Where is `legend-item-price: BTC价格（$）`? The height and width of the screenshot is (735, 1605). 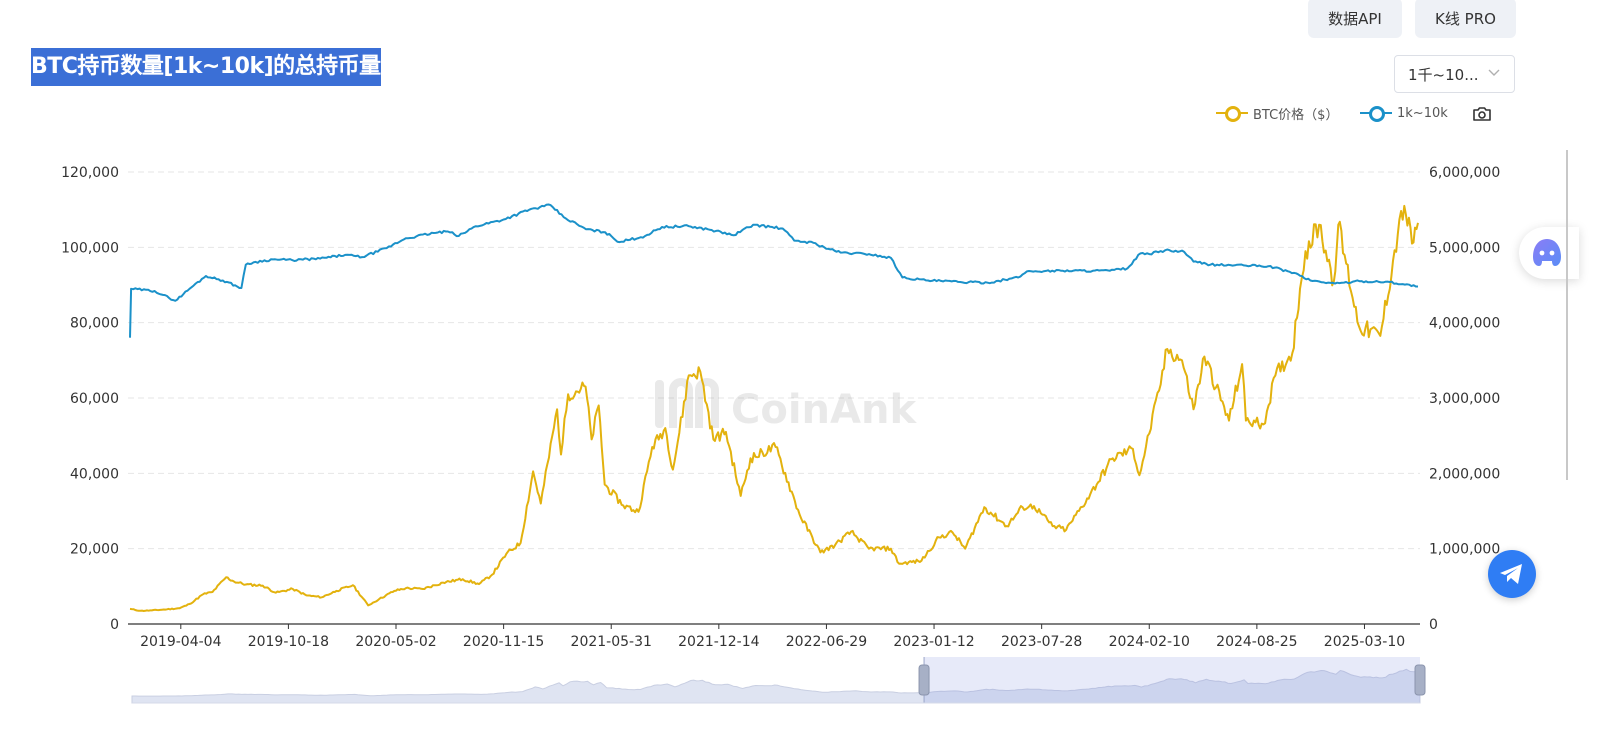 legend-item-price: BTC价格（$） is located at coordinates (1277, 113).